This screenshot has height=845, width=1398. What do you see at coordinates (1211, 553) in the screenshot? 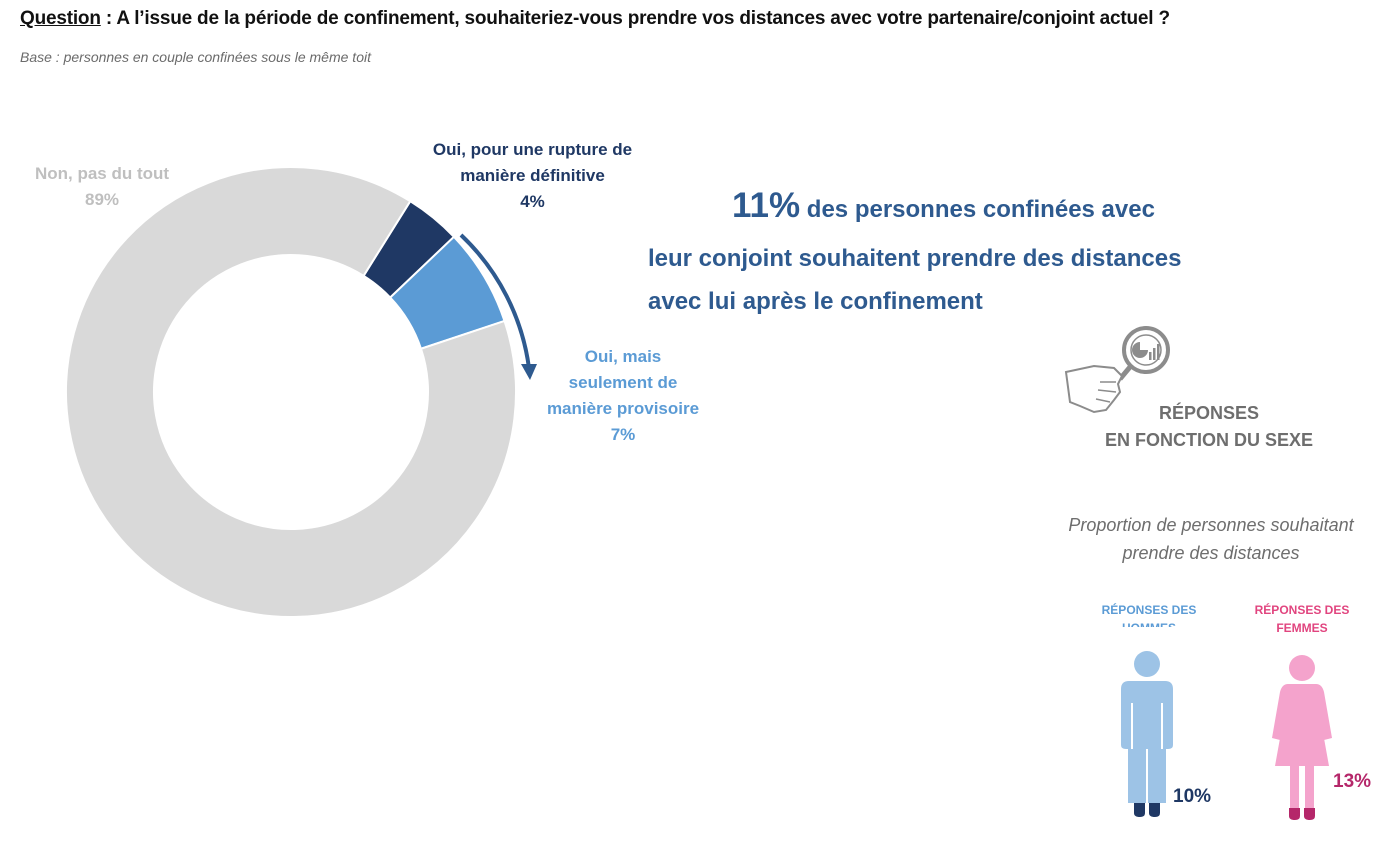
I see `gender-section-subtitle-line2: prendre des distances` at bounding box center [1211, 553].